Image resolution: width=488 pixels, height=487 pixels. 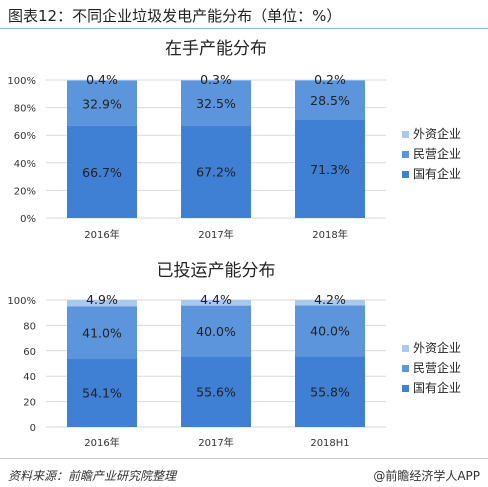 I want to click on brand-credit: @前瞻经济学人APP, so click(x=426, y=476).